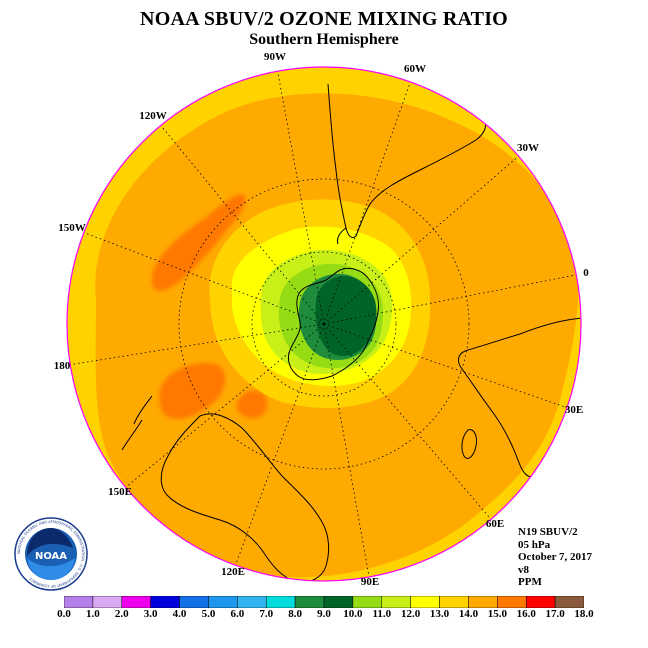 The height and width of the screenshot is (648, 648). I want to click on info-box: N19 SBUV/2 05 hPa October 7, 2017 v8 PPM, so click(555, 557).